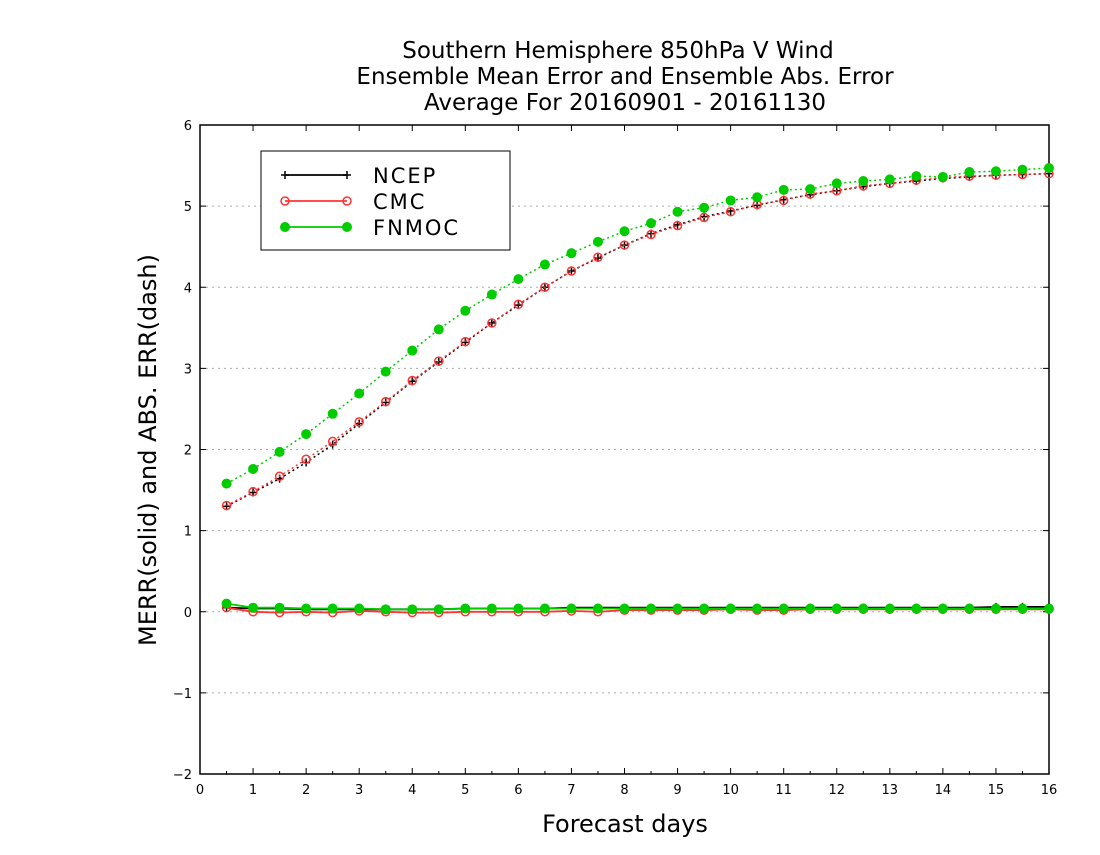 This screenshot has width=1100, height=855. Describe the element at coordinates (625, 103) in the screenshot. I see `title-line-3: Average For 20160901 - 20161130` at that location.